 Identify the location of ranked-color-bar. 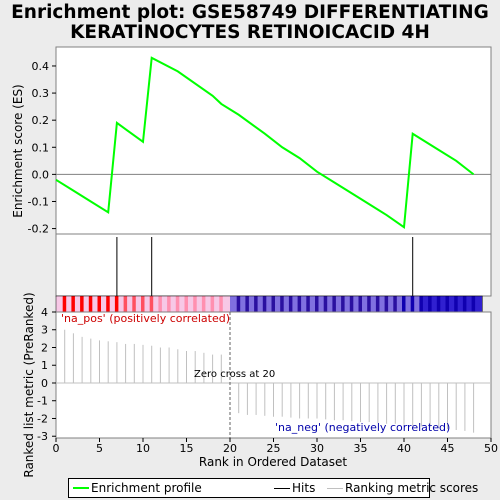
(269, 304).